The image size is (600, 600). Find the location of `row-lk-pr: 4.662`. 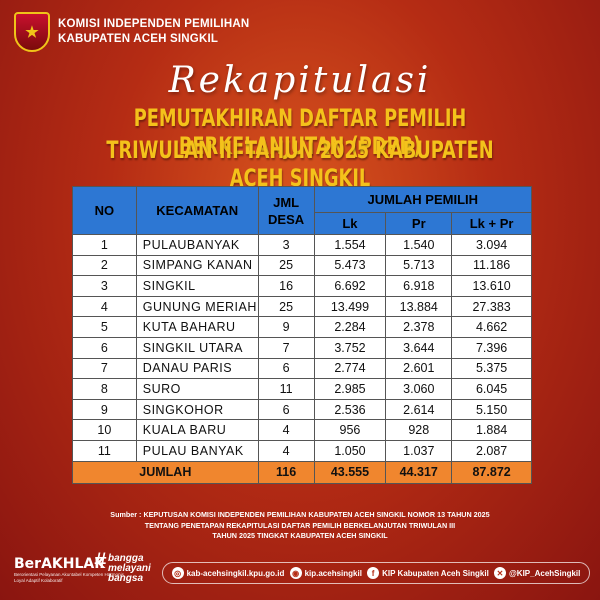

row-lk-pr: 4.662 is located at coordinates (491, 327).